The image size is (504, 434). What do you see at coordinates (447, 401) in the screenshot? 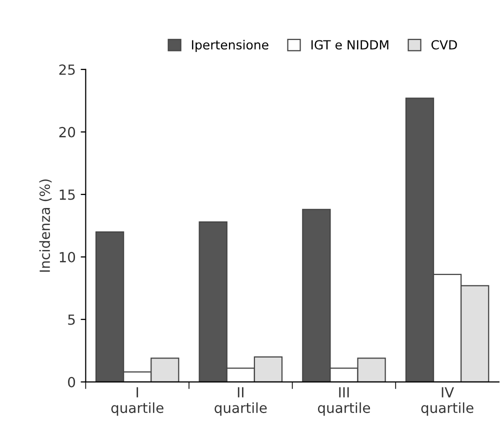
I see `x-tick-label: IV quartile` at bounding box center [447, 401].